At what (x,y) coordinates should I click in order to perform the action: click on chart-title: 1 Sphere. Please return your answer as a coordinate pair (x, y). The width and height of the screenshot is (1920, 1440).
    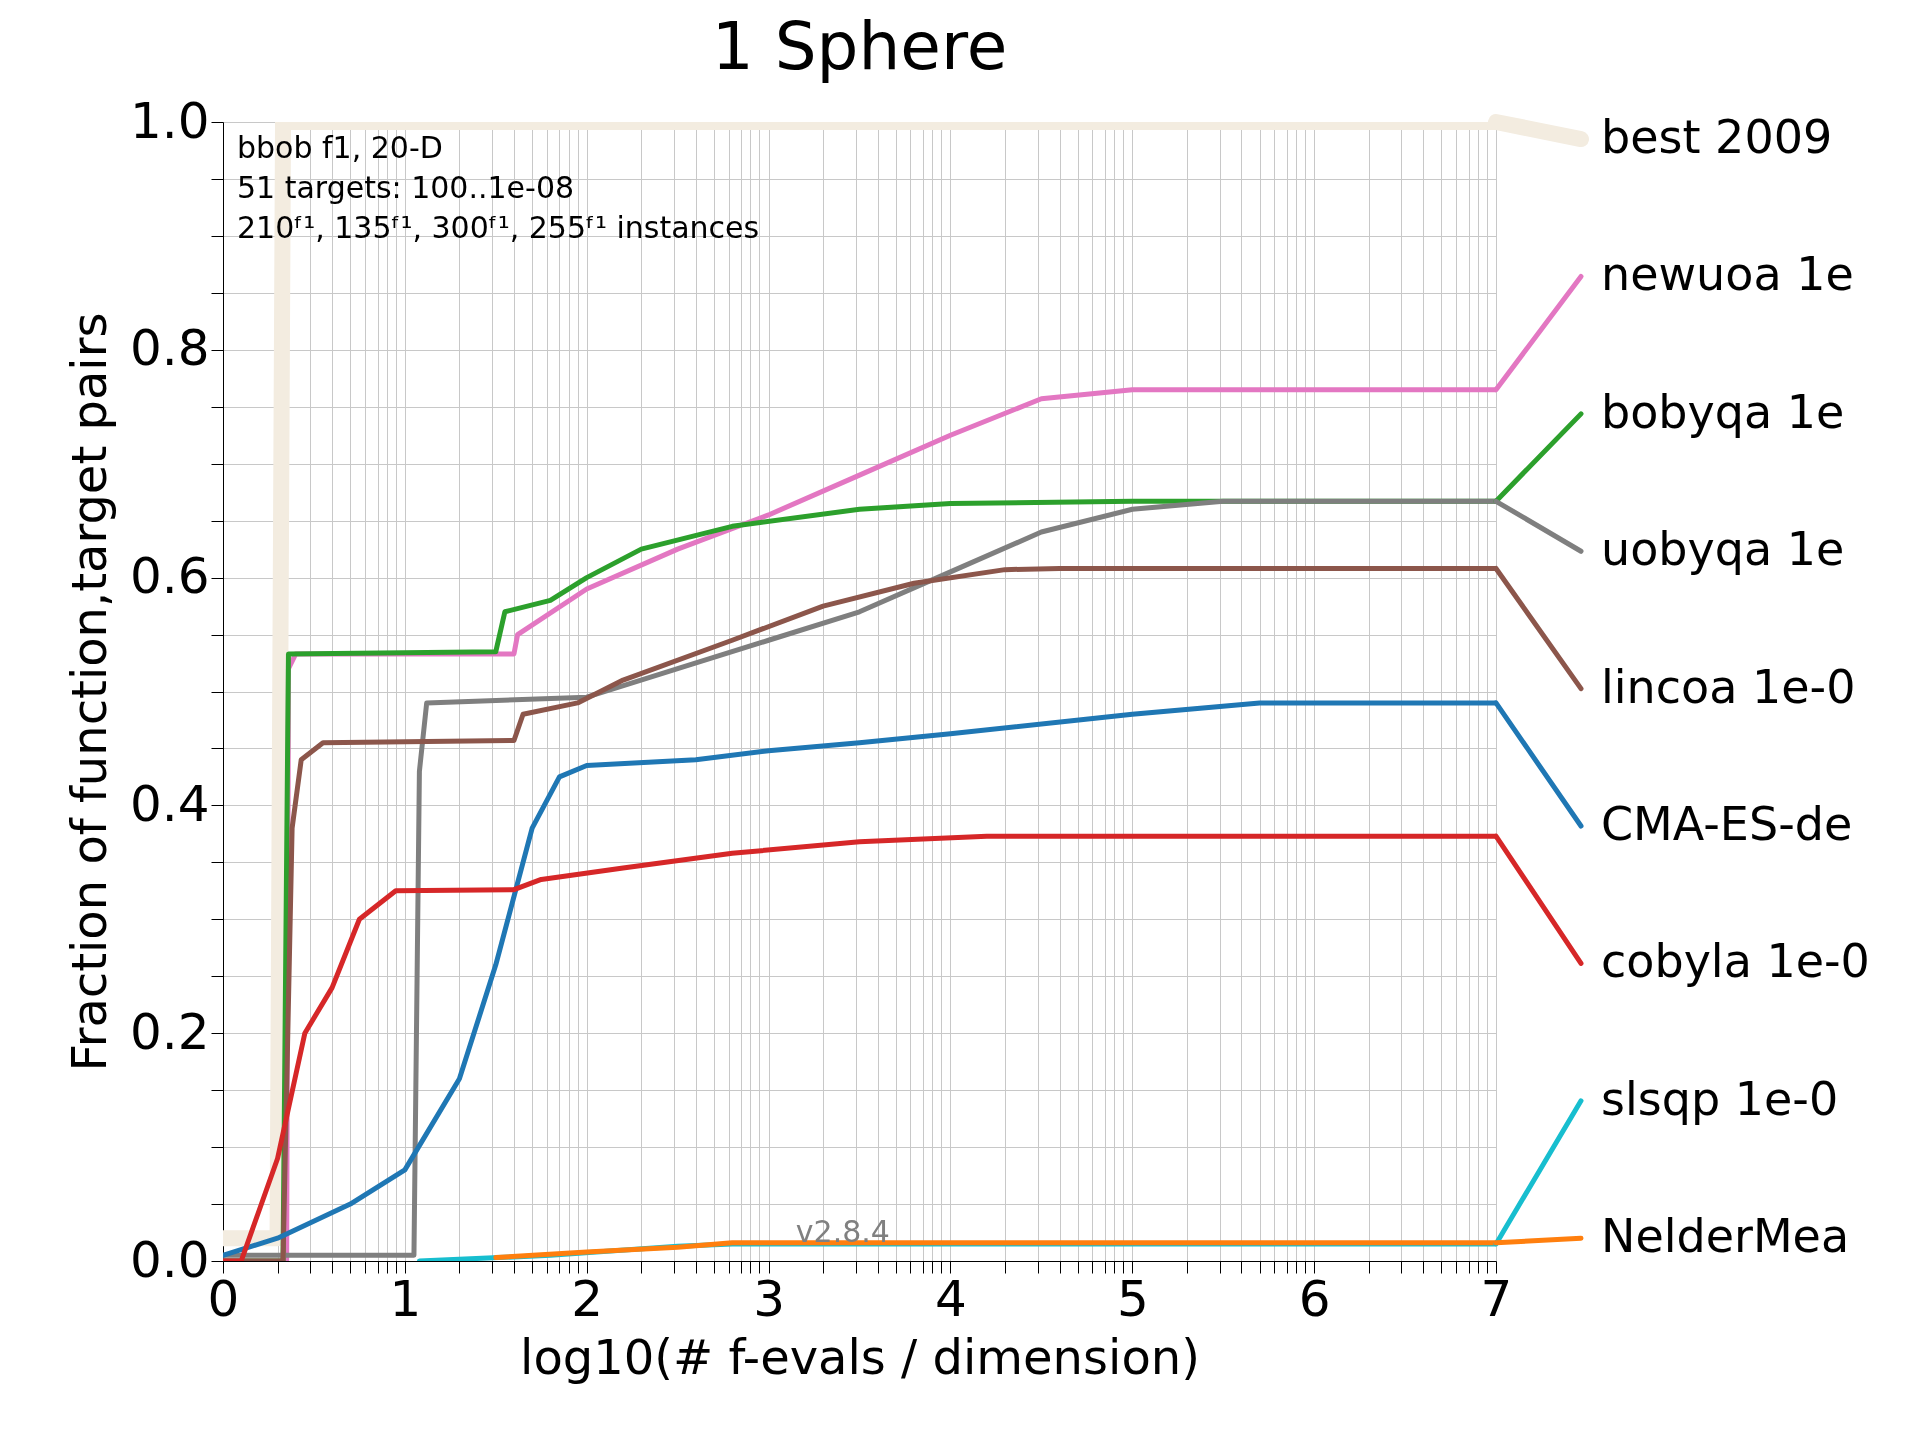
    Looking at the image, I should click on (859, 46).